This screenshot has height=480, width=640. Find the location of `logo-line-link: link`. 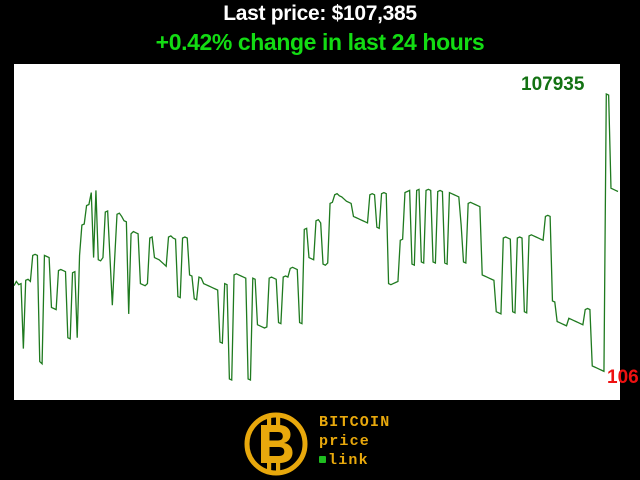

logo-line-link: link is located at coordinates (367, 460).